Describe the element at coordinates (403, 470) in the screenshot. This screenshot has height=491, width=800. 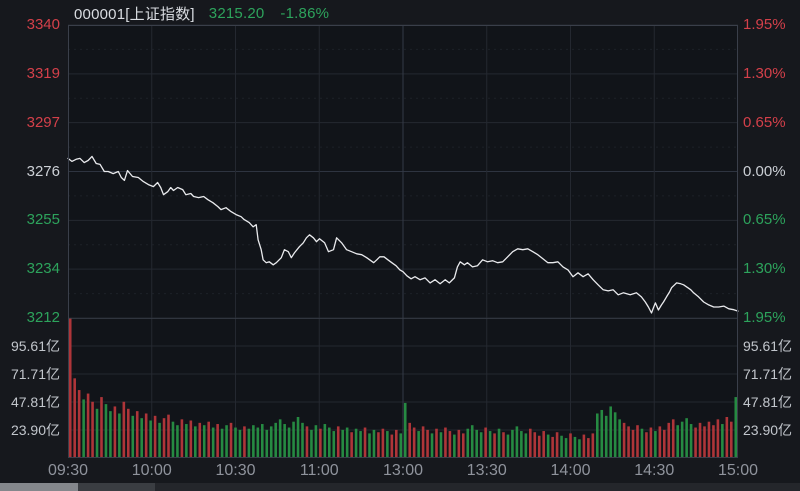
I see `time-axis-label: 13:00` at that location.